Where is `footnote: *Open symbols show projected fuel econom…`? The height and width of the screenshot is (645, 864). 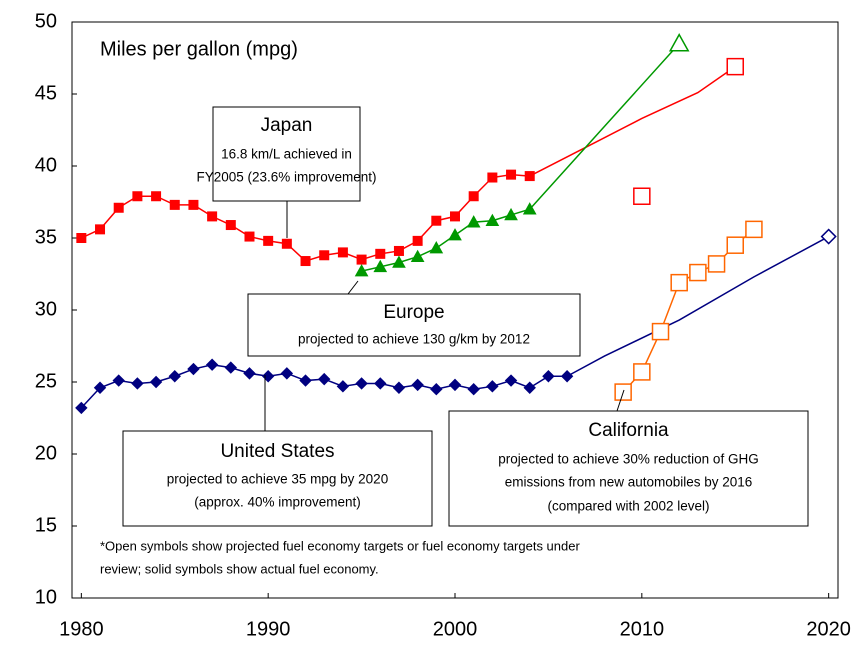
footnote: *Open symbols show projected fuel econom… is located at coordinates (340, 545).